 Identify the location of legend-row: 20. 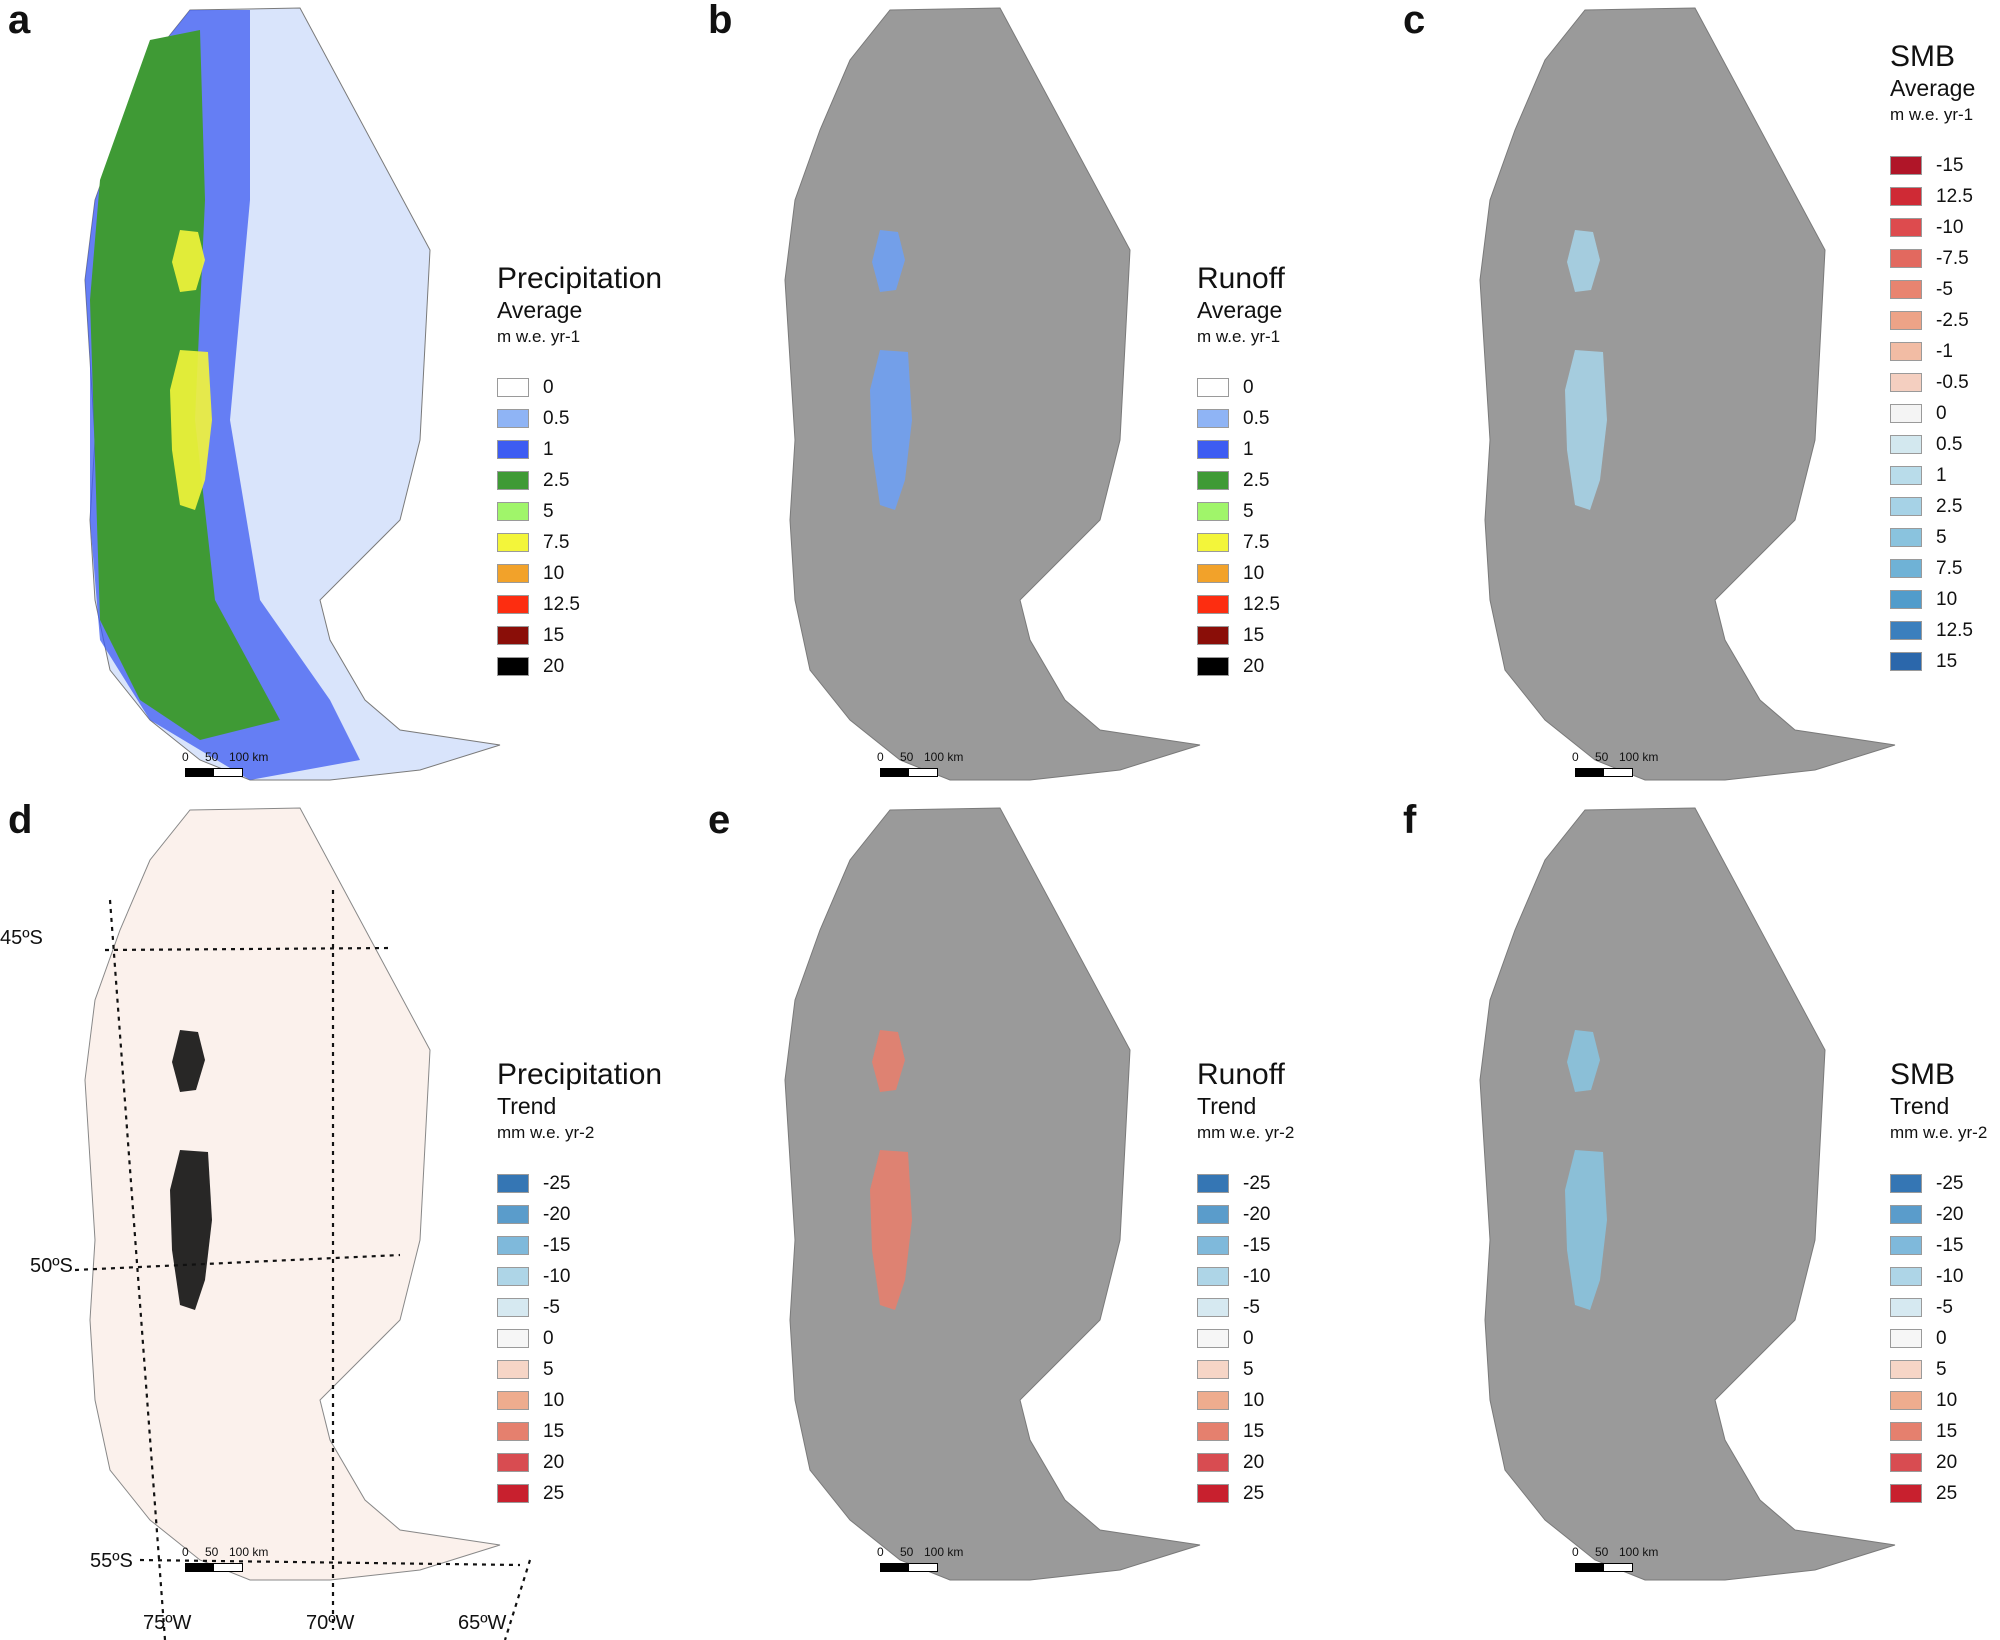
(1245, 1462).